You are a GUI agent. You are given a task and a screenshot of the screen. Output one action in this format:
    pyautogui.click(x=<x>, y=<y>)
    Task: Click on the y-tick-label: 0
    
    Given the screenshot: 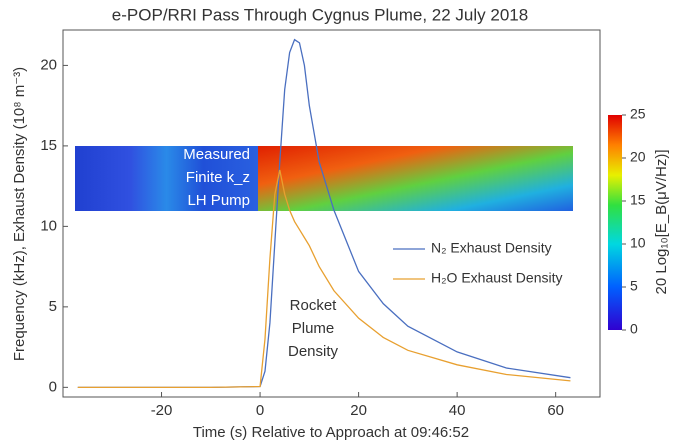 What is the action you would take?
    pyautogui.click(x=53, y=386)
    